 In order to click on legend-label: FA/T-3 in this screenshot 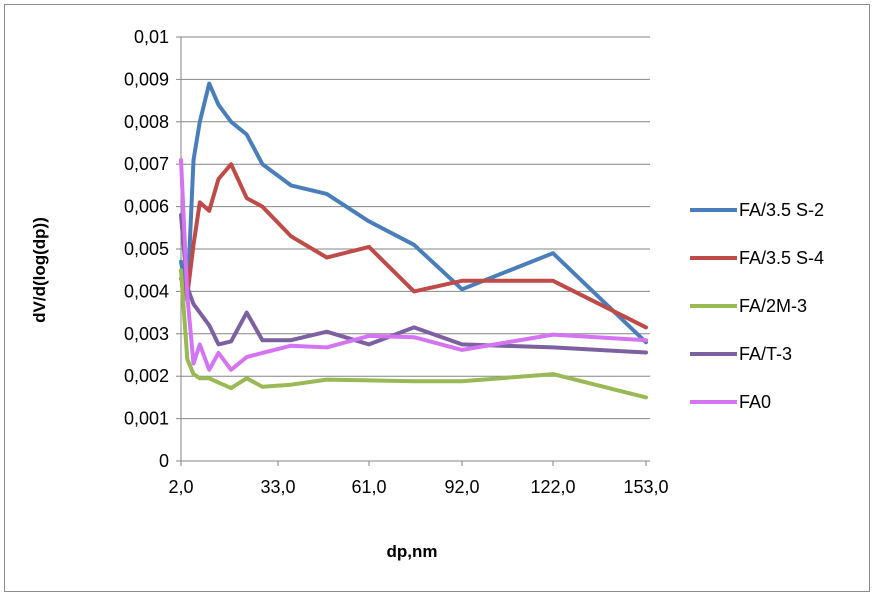, I will do `click(765, 354)`.